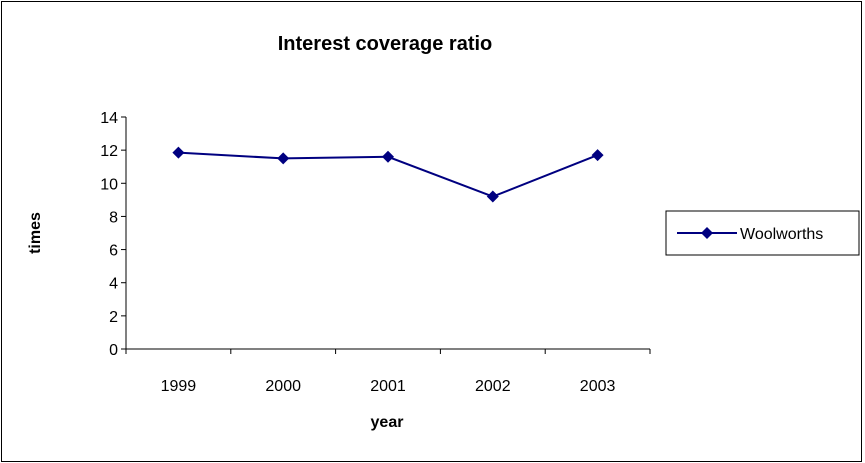  I want to click on x-tick-label: 2001, so click(388, 386).